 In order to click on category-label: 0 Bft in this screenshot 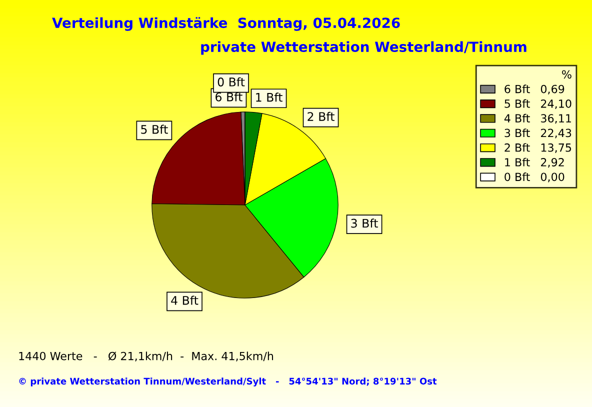, I will do `click(231, 81)`.